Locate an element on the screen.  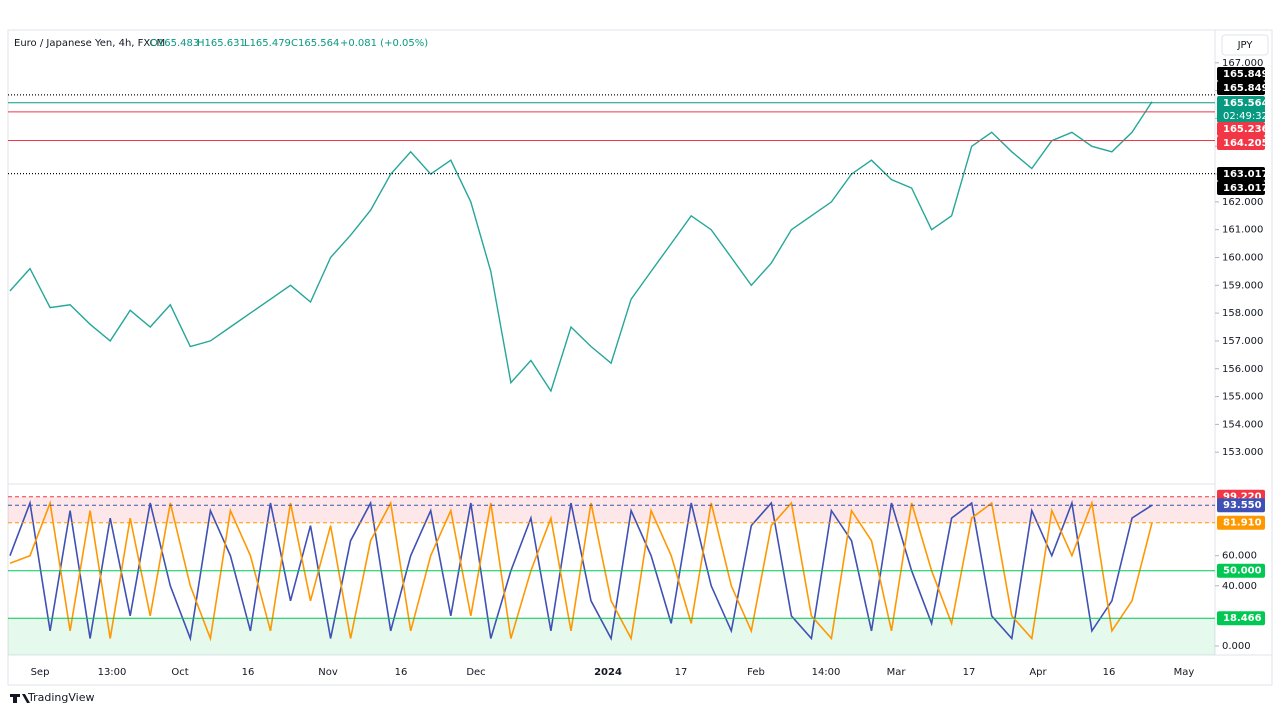
header: Euro / Japanese Yen, 4h, FXCM is located at coordinates (89, 43).